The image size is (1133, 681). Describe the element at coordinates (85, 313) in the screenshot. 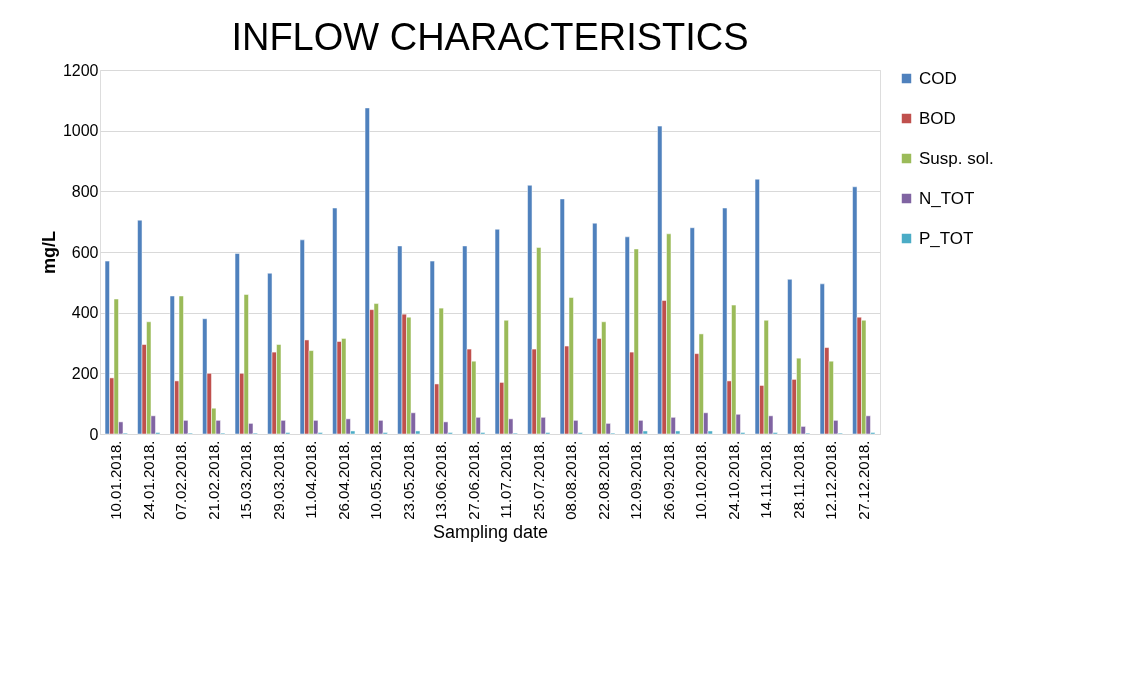

I see `y-tick-label: 400` at that location.